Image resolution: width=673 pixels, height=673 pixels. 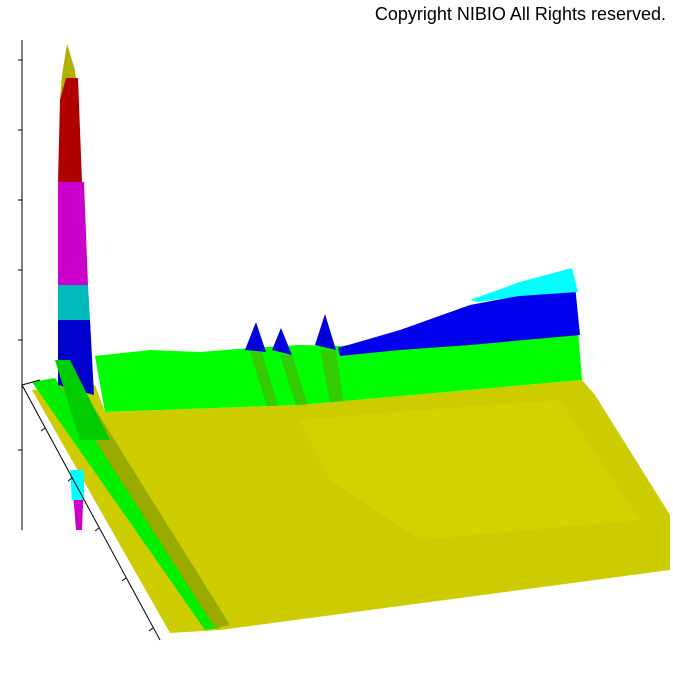 I want to click on spike-red, so click(x=70, y=130).